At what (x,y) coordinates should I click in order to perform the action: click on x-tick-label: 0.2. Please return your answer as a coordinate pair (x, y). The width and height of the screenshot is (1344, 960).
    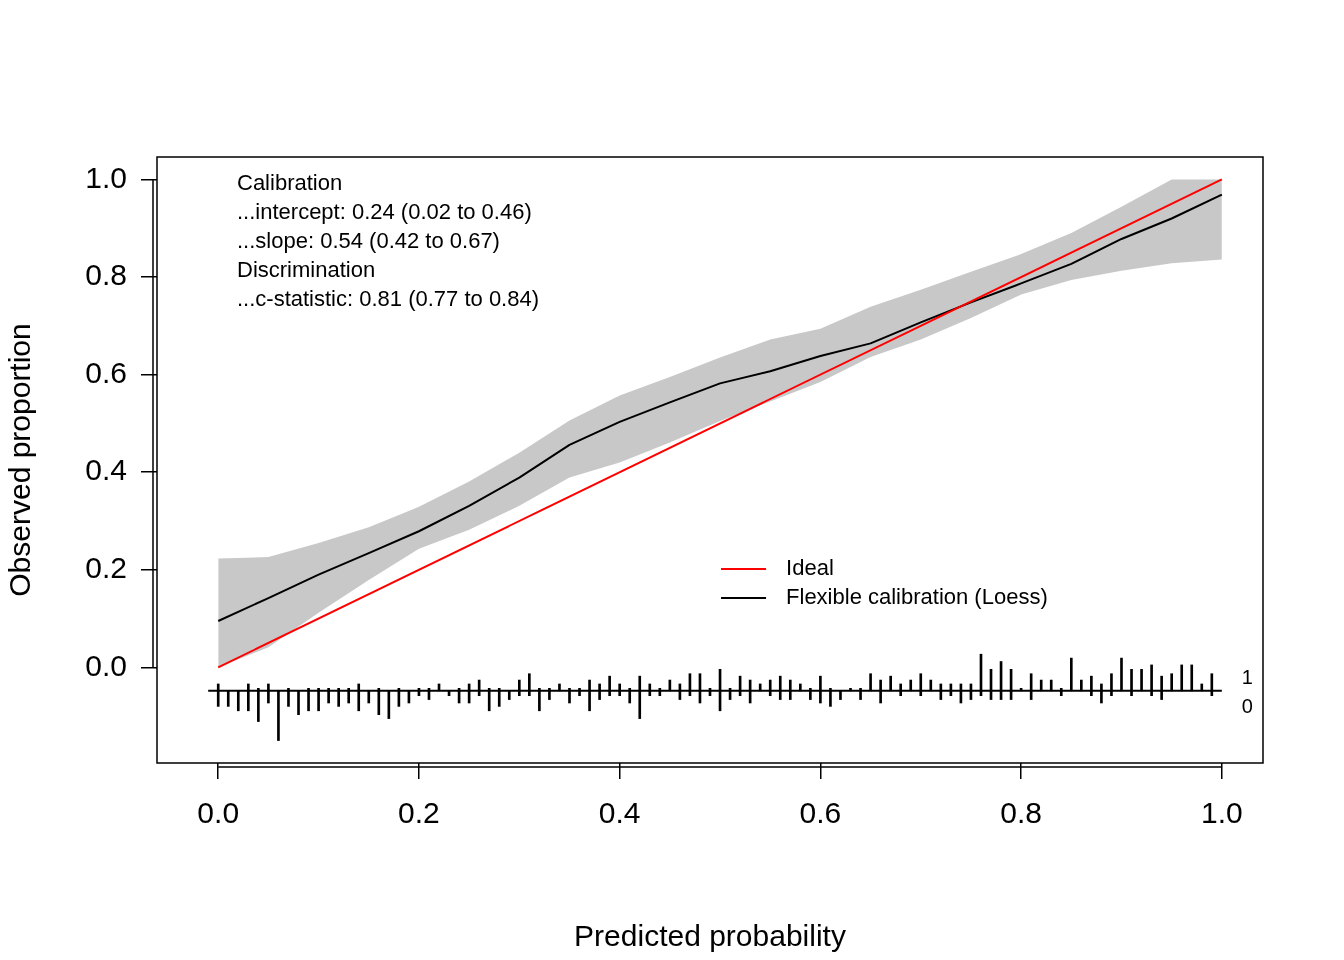
    Looking at the image, I should click on (419, 813).